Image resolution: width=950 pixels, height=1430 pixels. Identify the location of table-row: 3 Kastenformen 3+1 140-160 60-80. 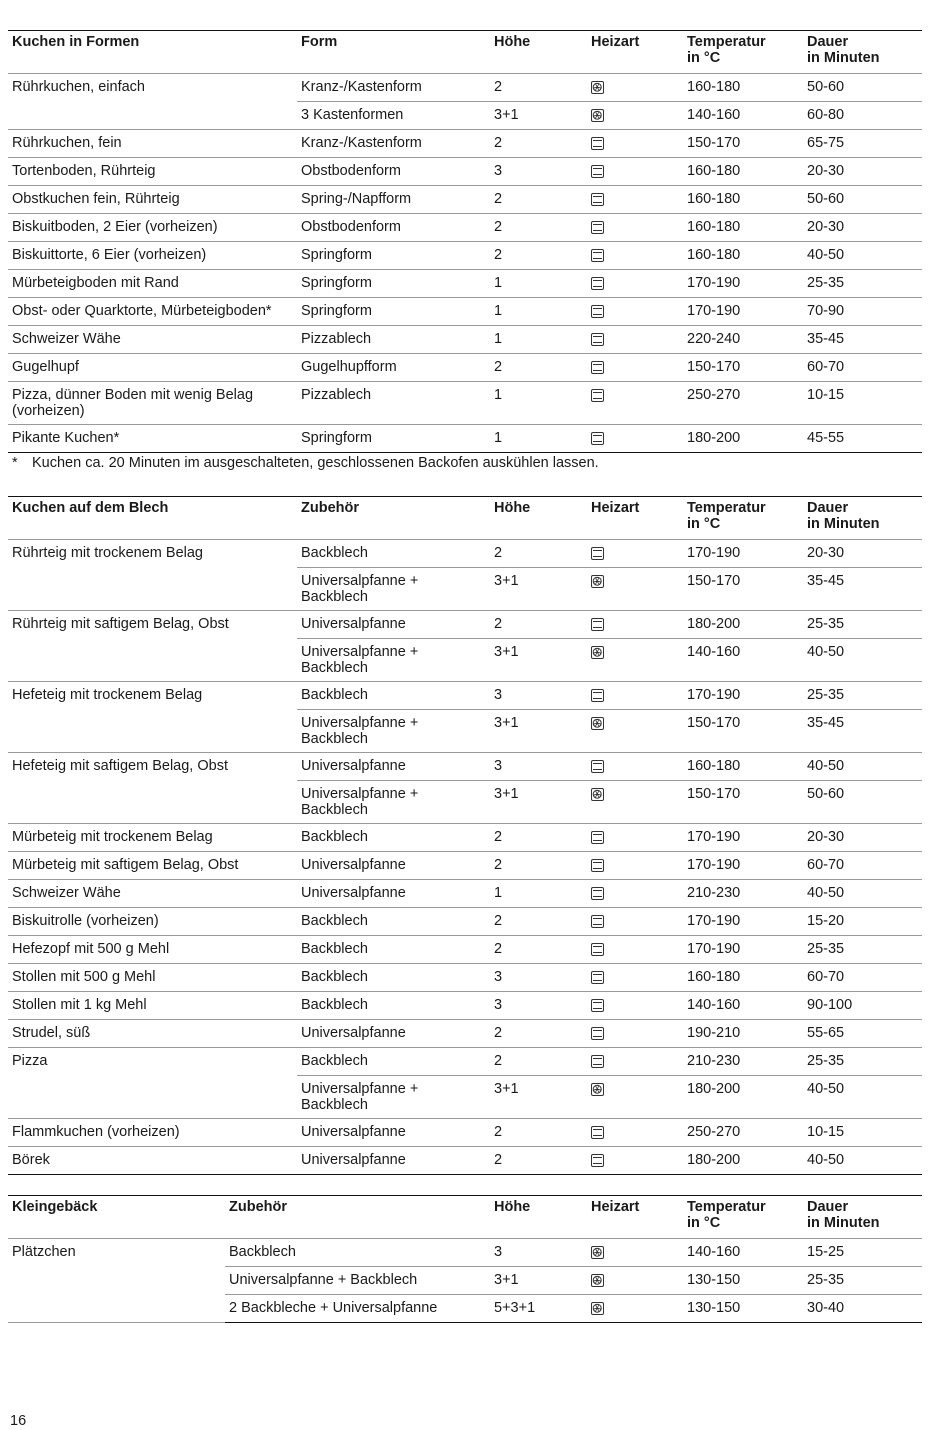
(465, 115).